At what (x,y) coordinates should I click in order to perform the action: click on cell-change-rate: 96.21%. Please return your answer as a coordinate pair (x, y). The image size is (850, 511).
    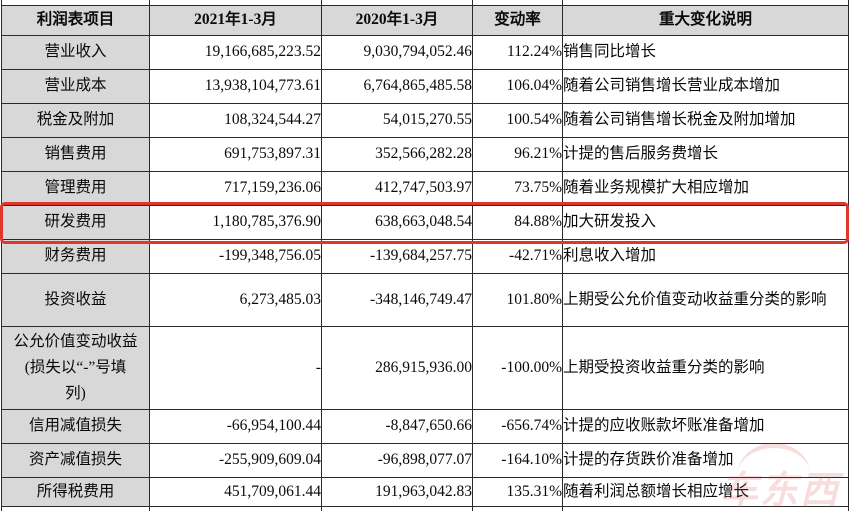
    Looking at the image, I should click on (517, 154).